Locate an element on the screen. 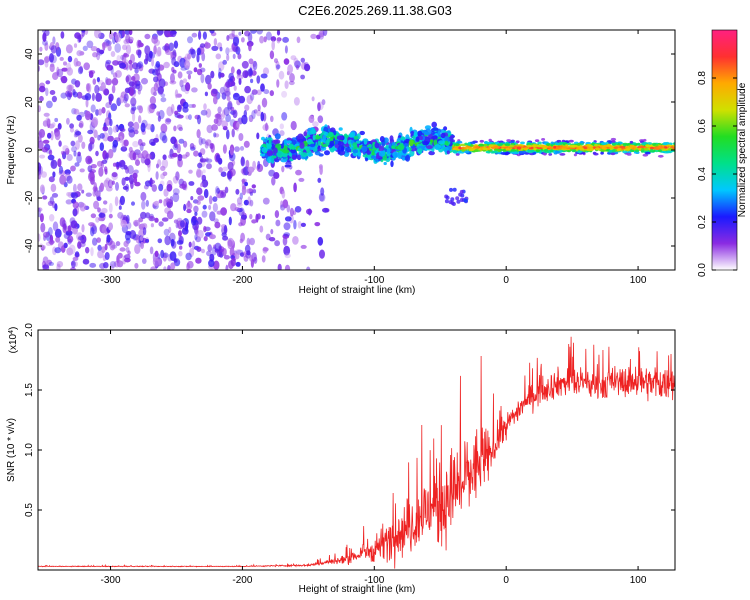  x-tick-label: -200 is located at coordinates (242, 580).